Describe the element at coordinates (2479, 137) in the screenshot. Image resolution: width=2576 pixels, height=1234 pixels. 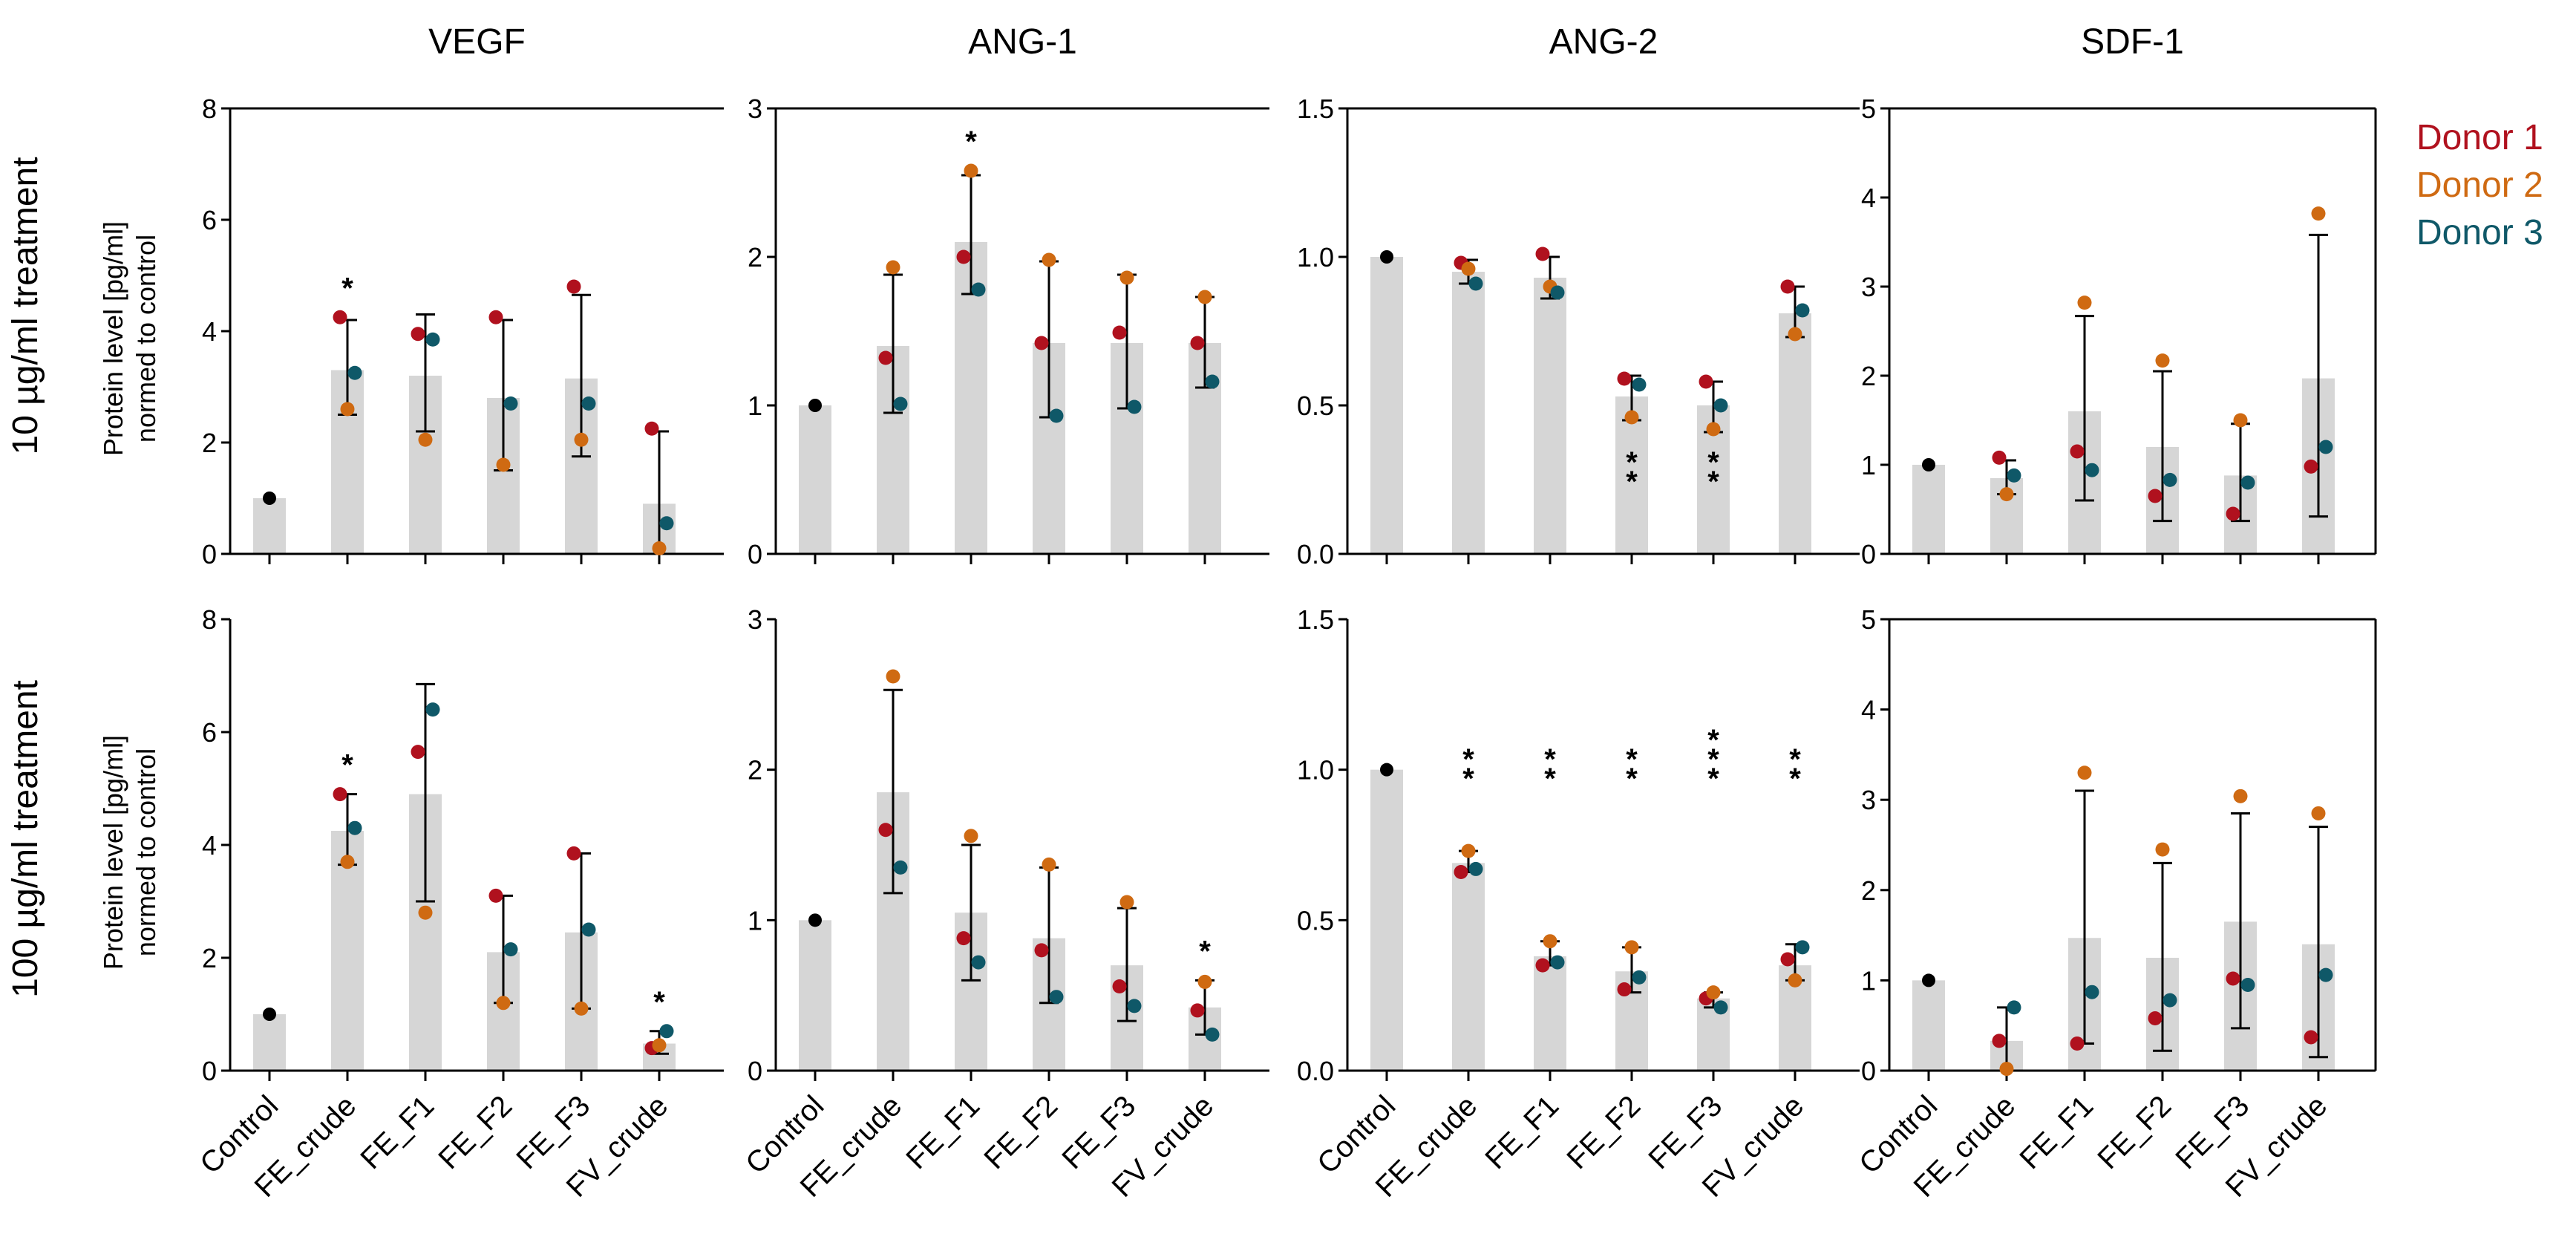
I see `legend-donor-1: Donor 1` at that location.